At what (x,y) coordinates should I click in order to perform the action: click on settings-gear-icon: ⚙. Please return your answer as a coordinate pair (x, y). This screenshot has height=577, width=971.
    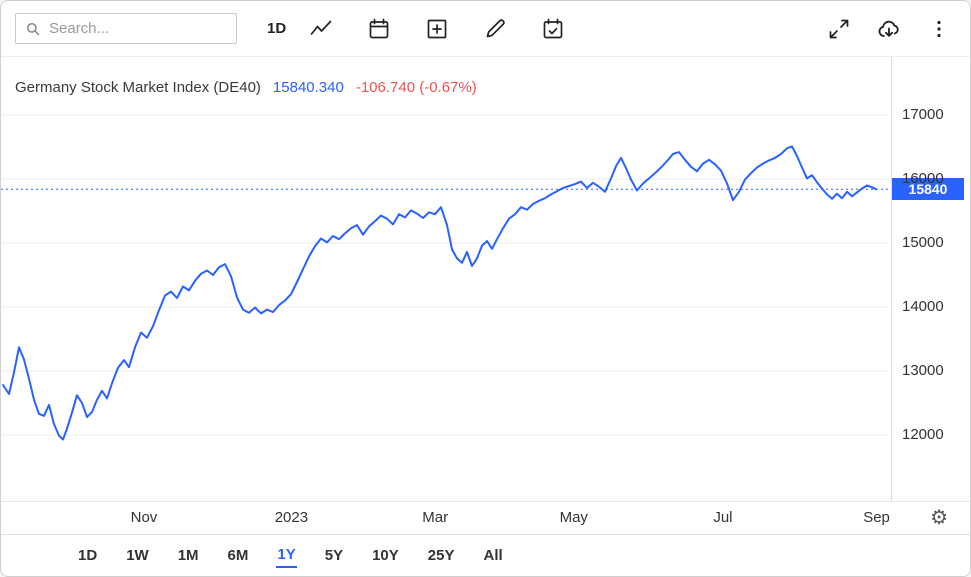
    Looking at the image, I should click on (939, 518).